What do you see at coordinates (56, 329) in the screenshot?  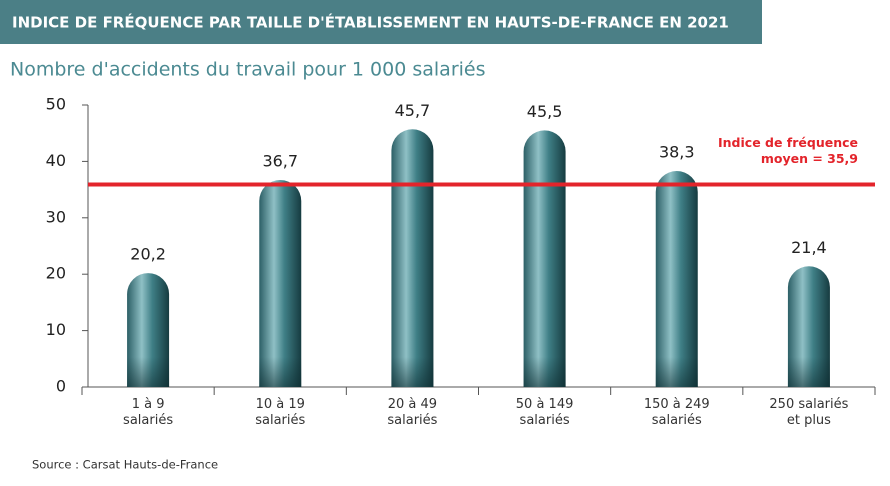 I see `y-tick-label: 10` at bounding box center [56, 329].